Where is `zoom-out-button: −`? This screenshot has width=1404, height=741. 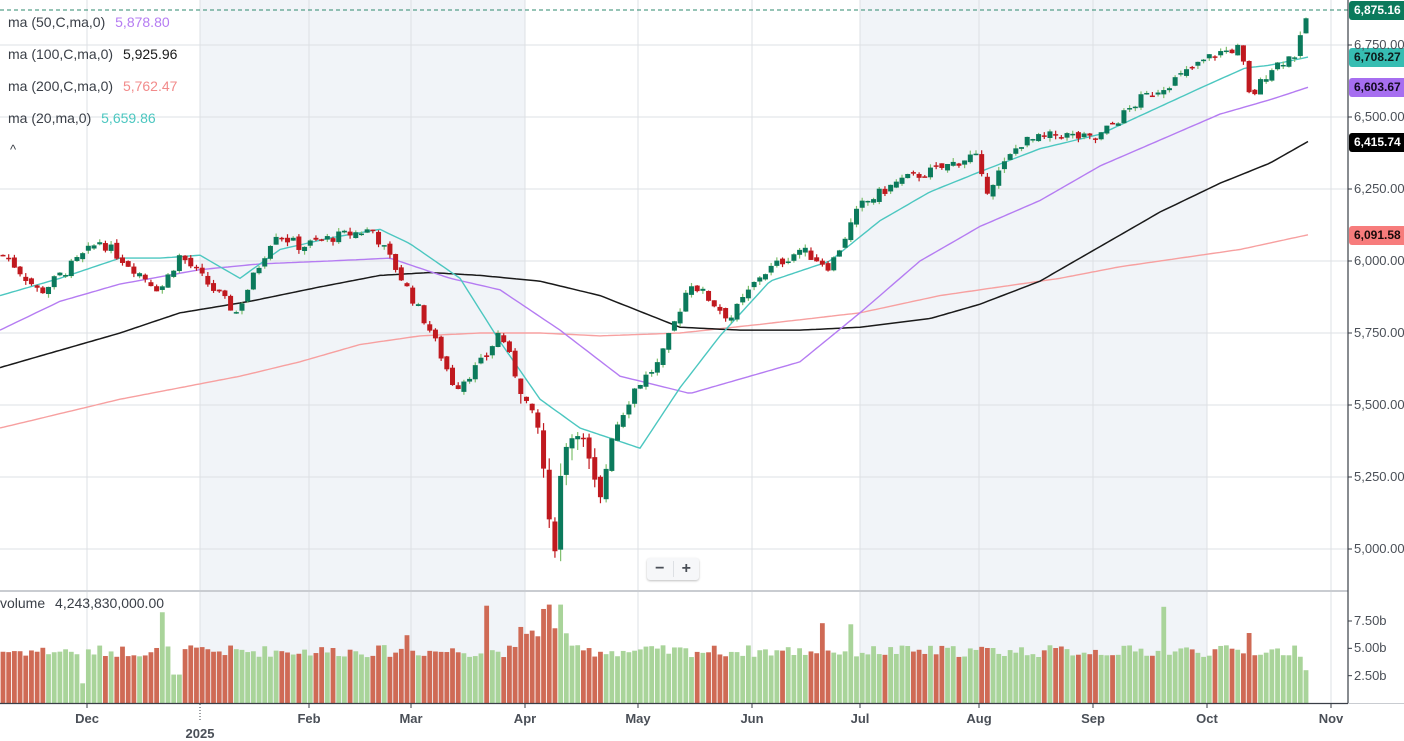 zoom-out-button: − is located at coordinates (660, 568).